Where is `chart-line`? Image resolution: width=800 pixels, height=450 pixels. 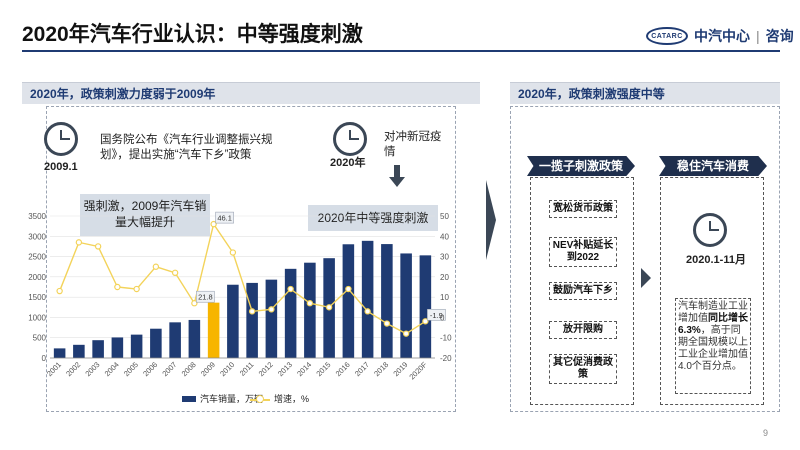
chart-line is located at coordinates (242, 278).